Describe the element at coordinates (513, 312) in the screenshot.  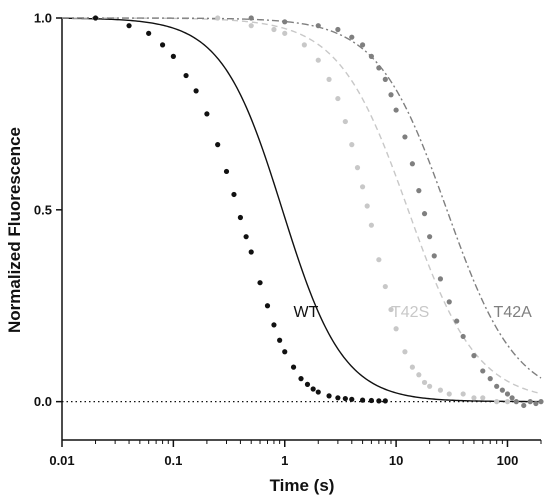
I see `series-label-t42a: T42A` at that location.